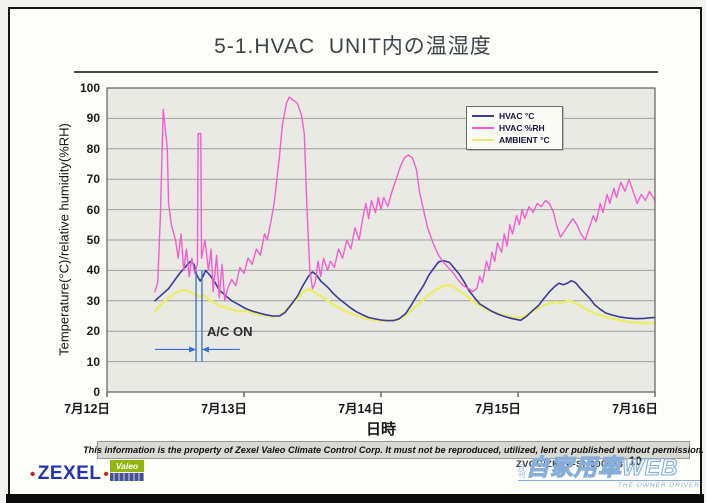  I want to click on valeo-logo-text: Valeo, so click(127, 466).